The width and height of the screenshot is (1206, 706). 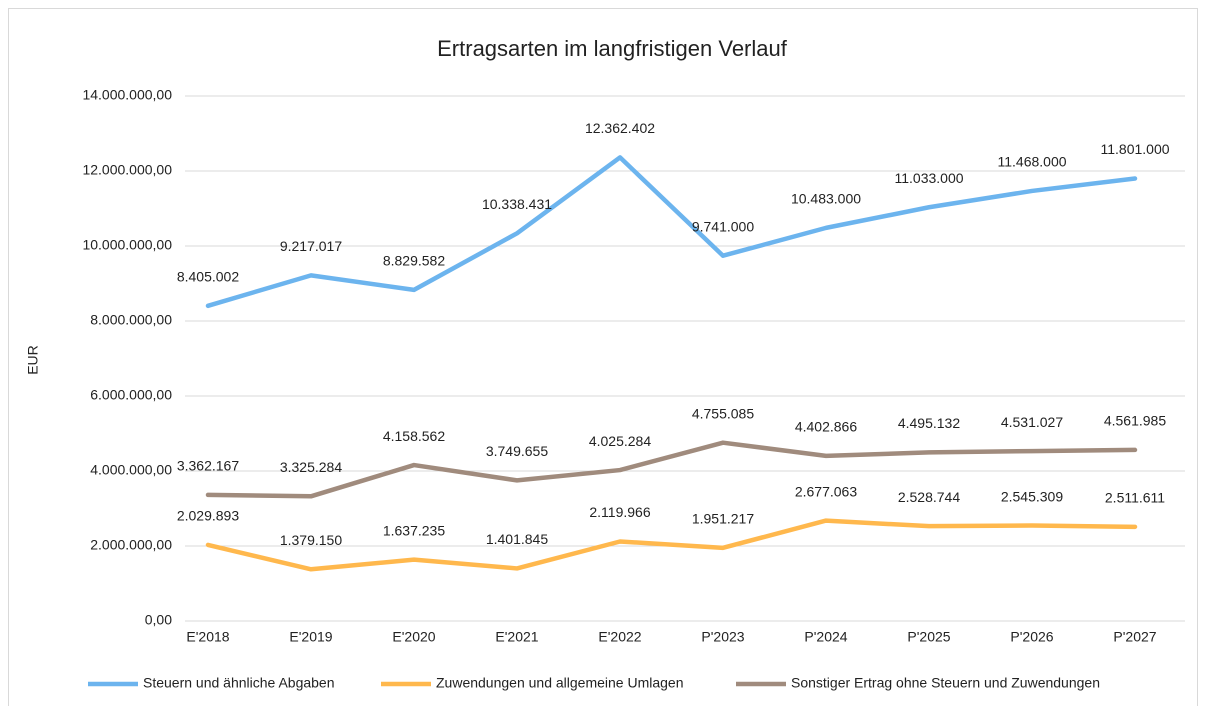 I want to click on x-tick-label: P'2026, so click(x=1031, y=637).